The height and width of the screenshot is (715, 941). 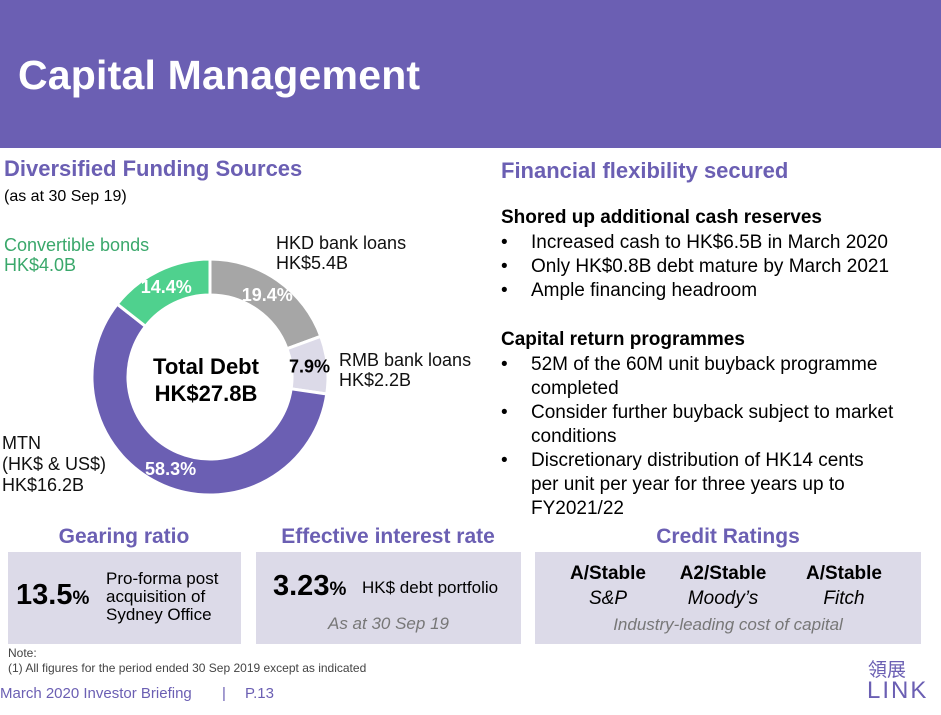 I want to click on page-title: Capital Management, so click(x=219, y=75).